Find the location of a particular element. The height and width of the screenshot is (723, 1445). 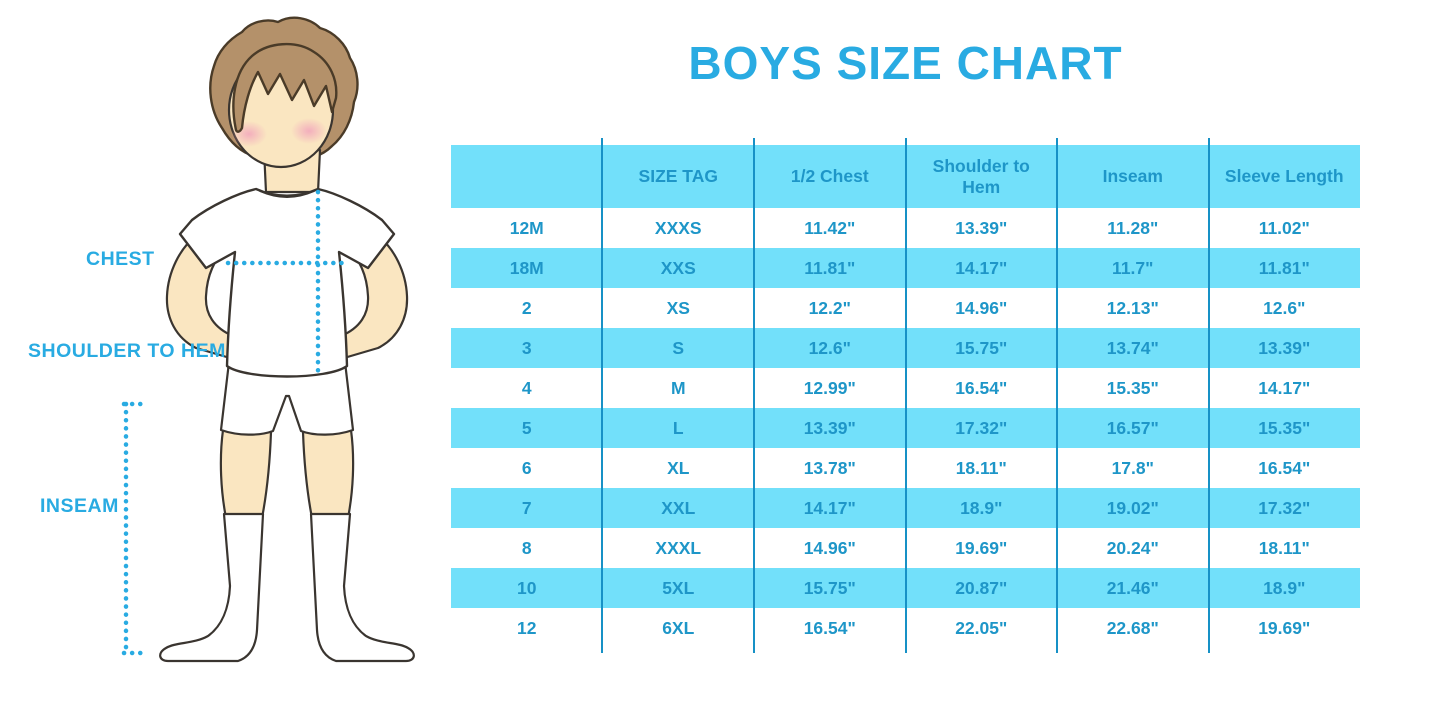

shoulder-to-hem-label: SHOULDER TO HEM is located at coordinates (127, 351).